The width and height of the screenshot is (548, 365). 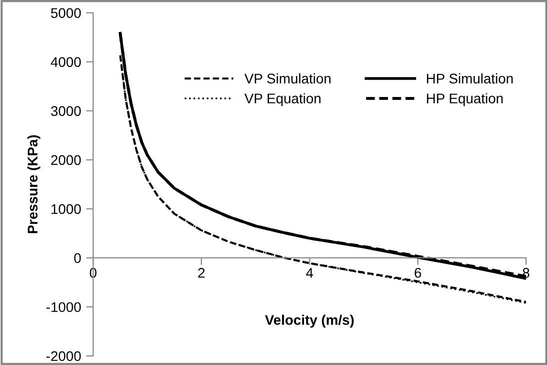 I want to click on y-axis-title: Pressure (KPa), so click(x=33, y=184).